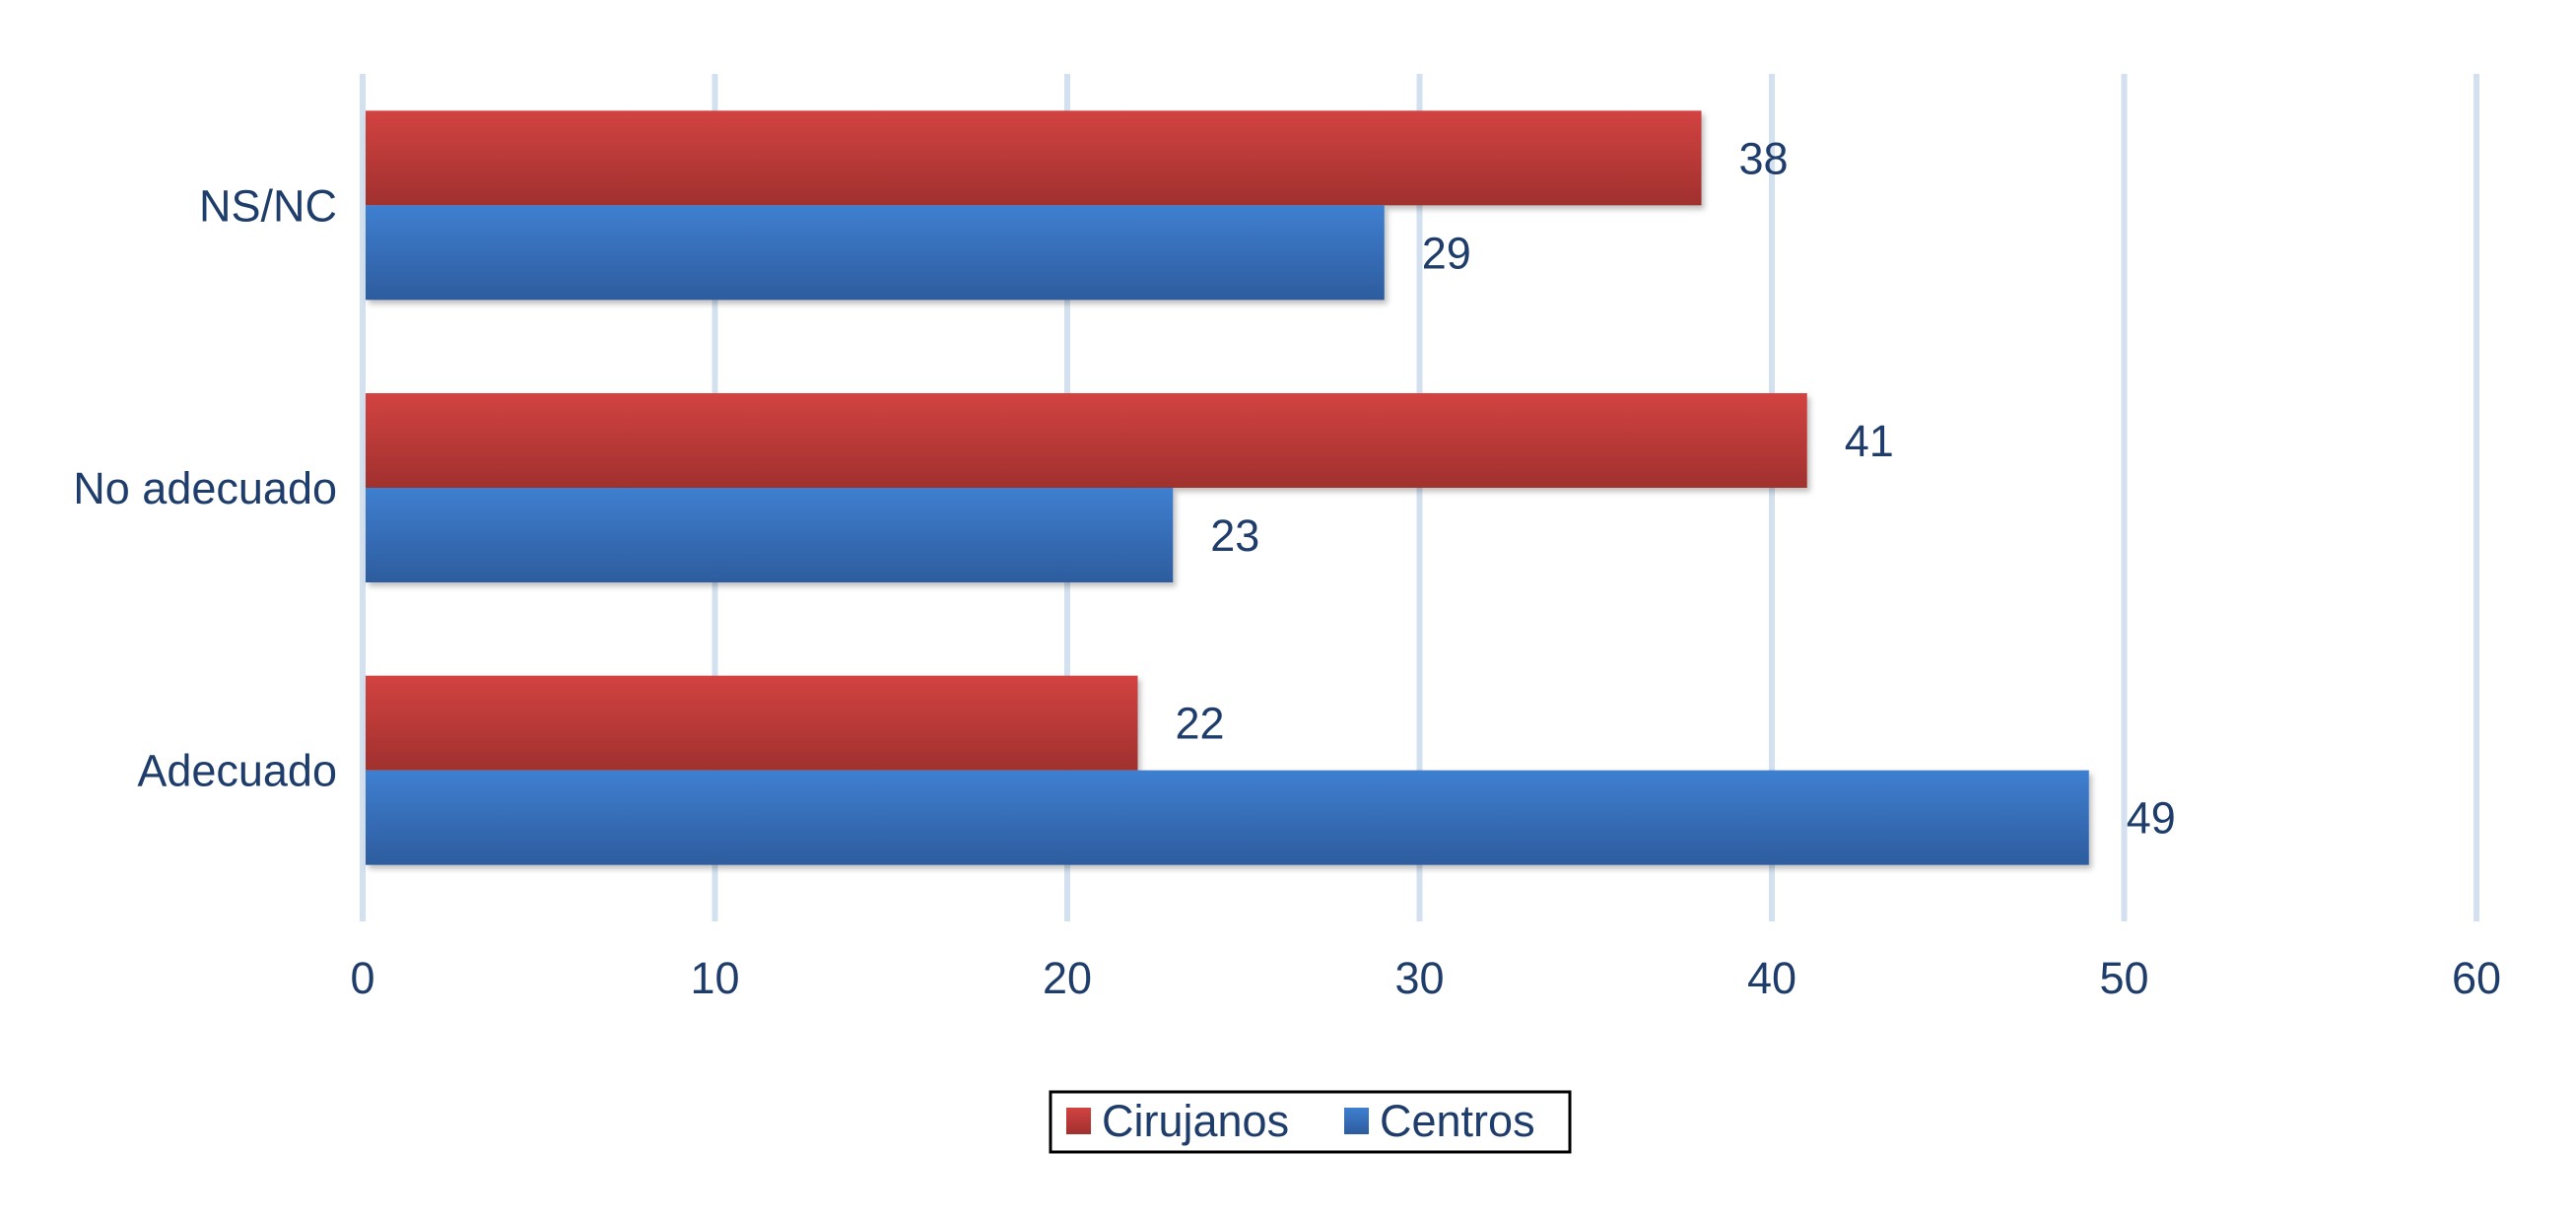 This screenshot has width=2576, height=1219. What do you see at coordinates (237, 771) in the screenshot?
I see `category-label-adecuado: Adecuado` at bounding box center [237, 771].